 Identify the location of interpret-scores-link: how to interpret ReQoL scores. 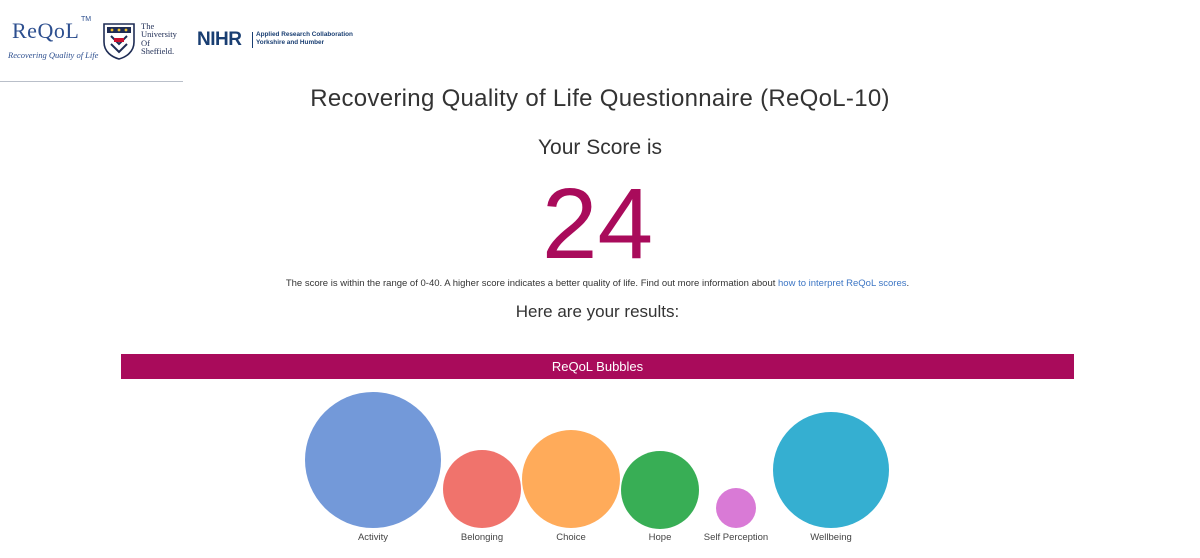
(842, 283).